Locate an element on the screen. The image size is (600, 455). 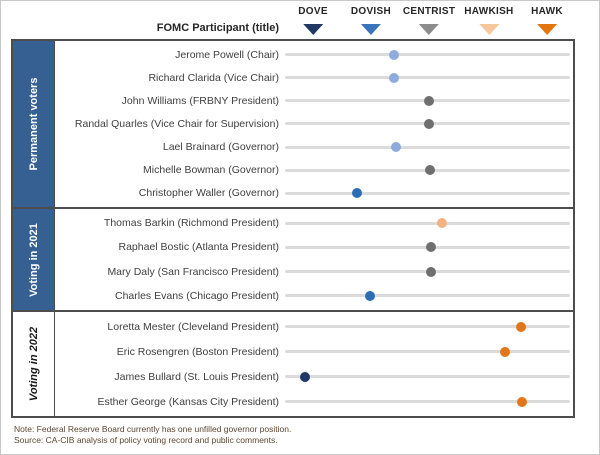
participant-row: Jerome Powell (Chair) is located at coordinates (314, 54).